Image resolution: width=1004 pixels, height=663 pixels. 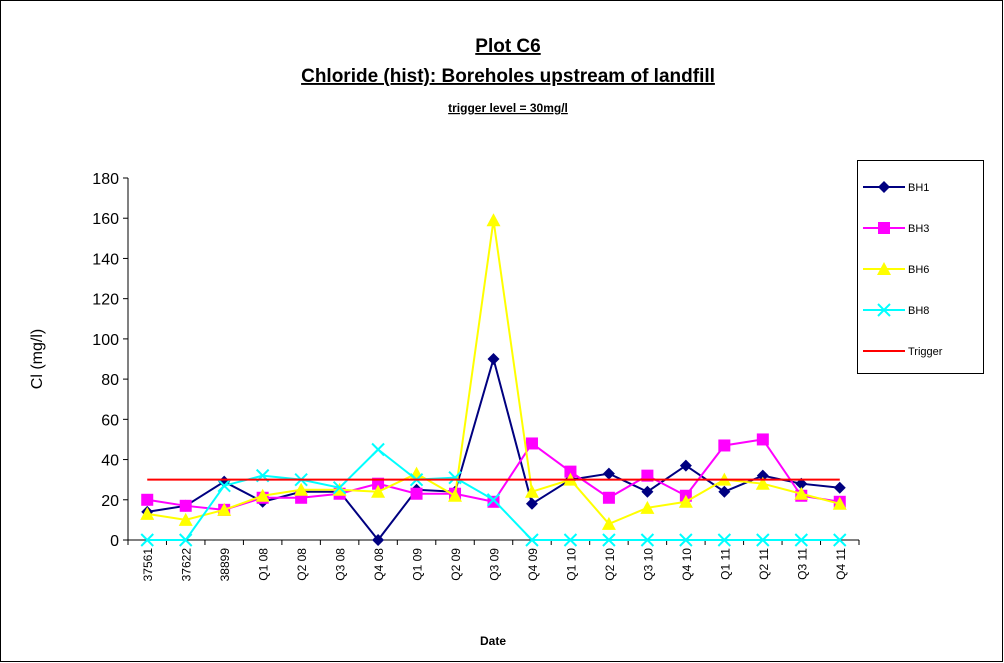 I want to click on x-tick-label: Q4 09, so click(x=533, y=564).